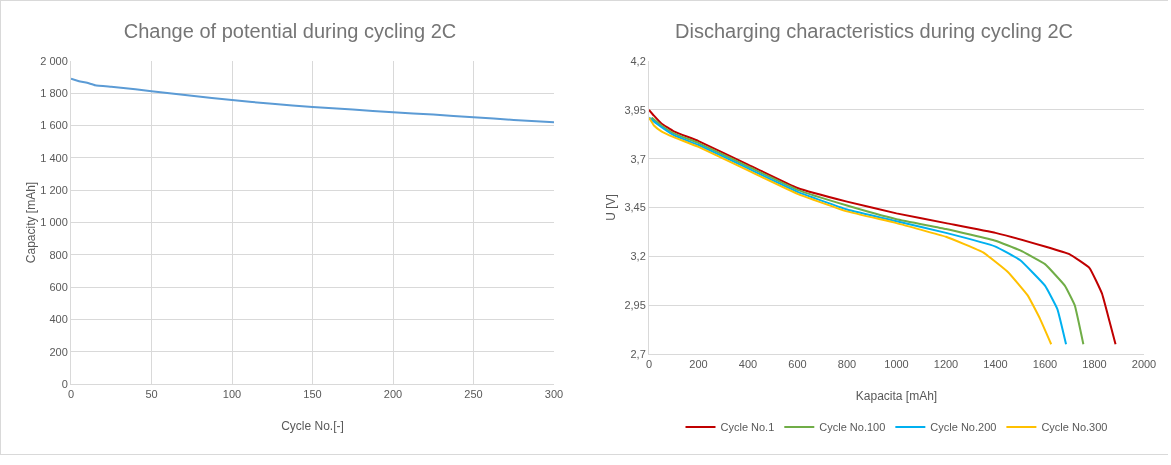  I want to click on y-tick-label: 4,2, so click(638, 60).